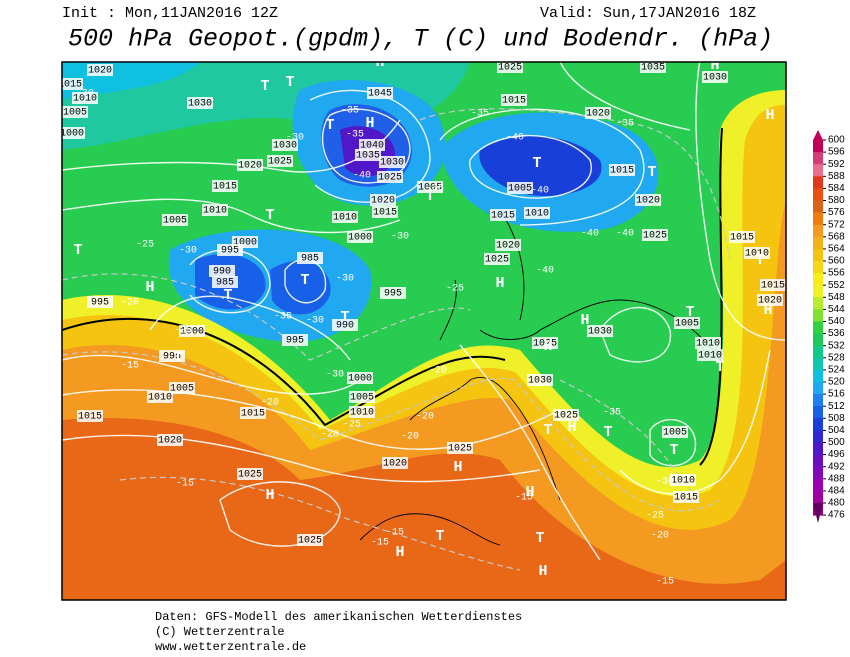  What do you see at coordinates (250, 474) in the screenshot?
I see `isobar-label: 1025` at bounding box center [250, 474].